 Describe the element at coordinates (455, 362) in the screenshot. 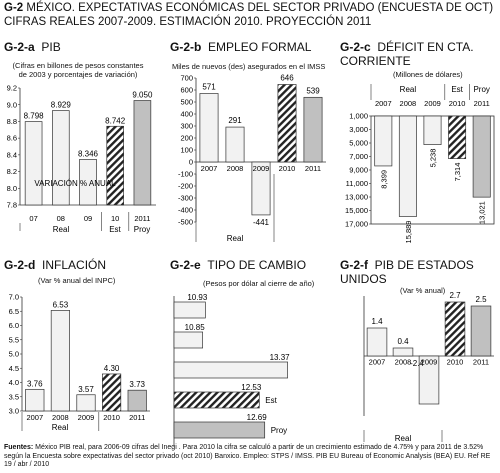

I see `x-tick-label: 2010` at that location.